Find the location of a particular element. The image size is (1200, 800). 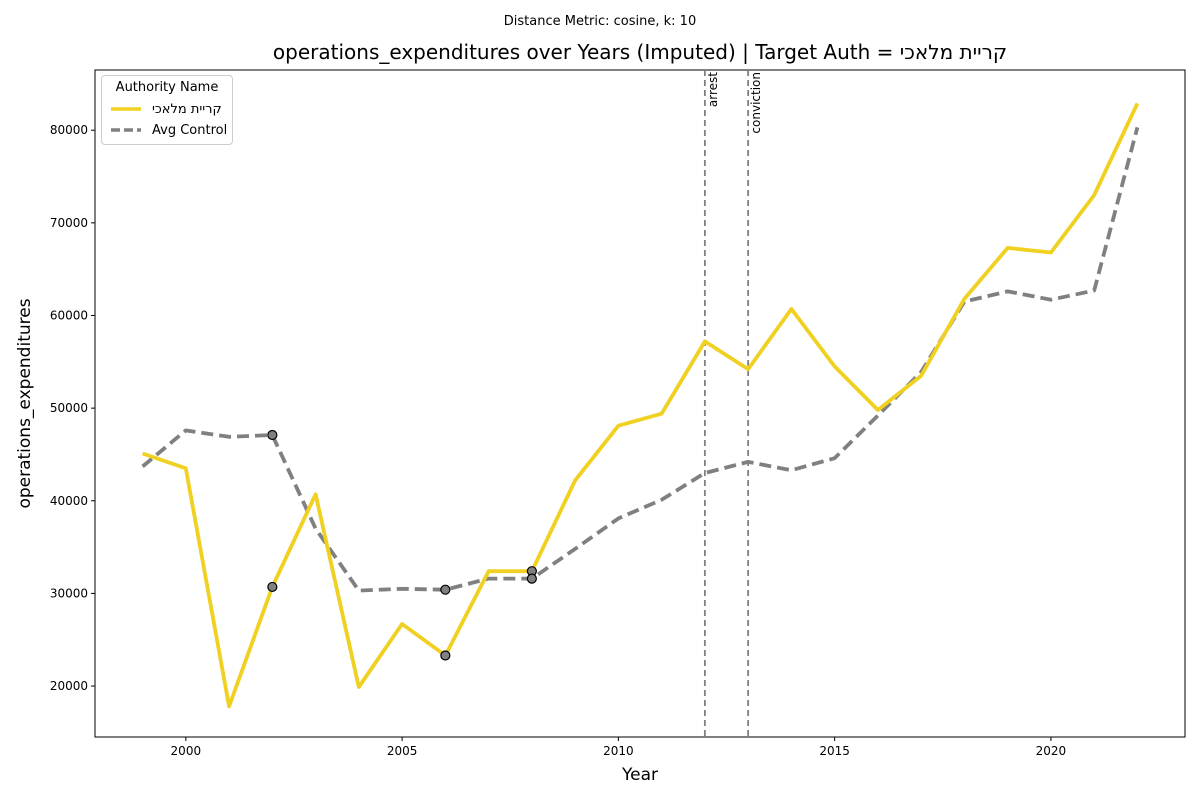

legend-swatch-target is located at coordinates (126, 109).